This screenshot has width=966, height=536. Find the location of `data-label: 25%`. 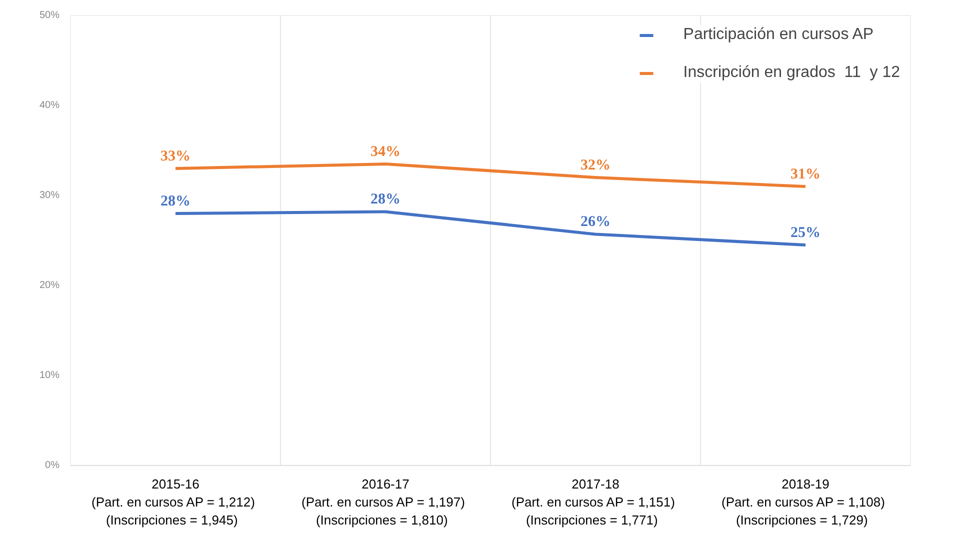

data-label: 25% is located at coordinates (805, 233).